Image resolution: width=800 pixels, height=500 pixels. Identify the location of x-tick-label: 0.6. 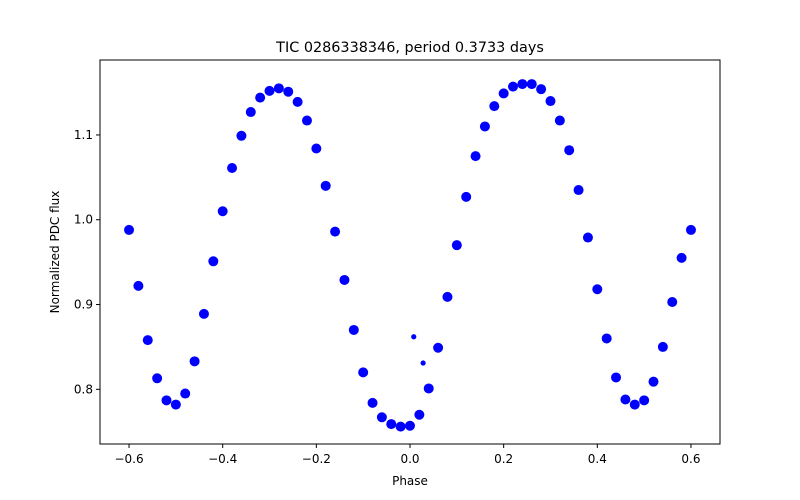
(690, 459).